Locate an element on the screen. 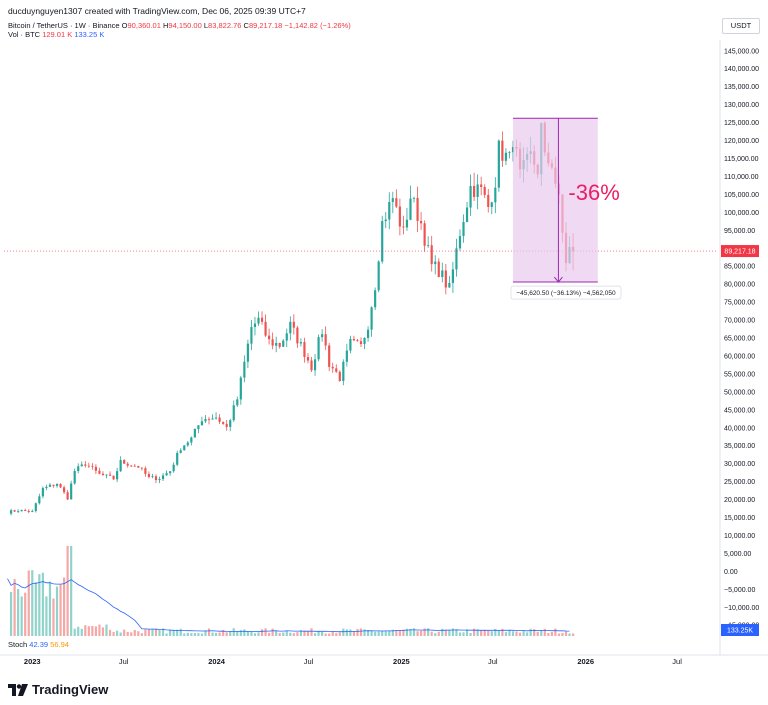 This screenshot has height=705, width=768. y-tick-label: 30,000.00 is located at coordinates (739, 464).